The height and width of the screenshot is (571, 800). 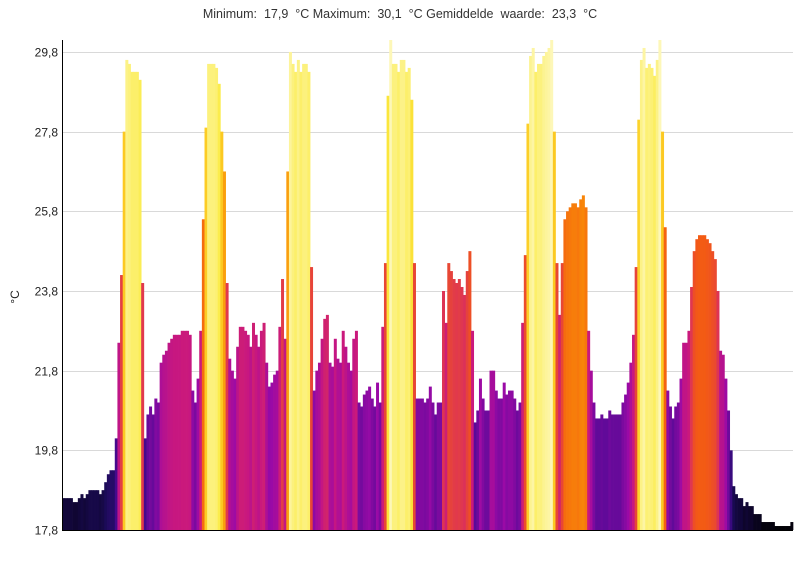 I want to click on y-tick-label: 25,8, so click(x=47, y=212).